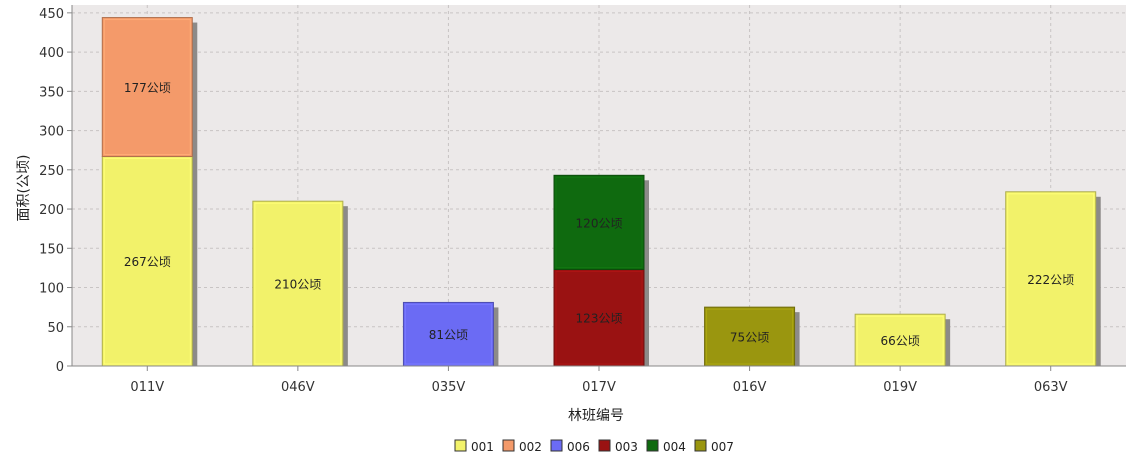 This screenshot has height=464, width=1141. Describe the element at coordinates (626, 447) in the screenshot. I see `legend-label: 003` at that location.